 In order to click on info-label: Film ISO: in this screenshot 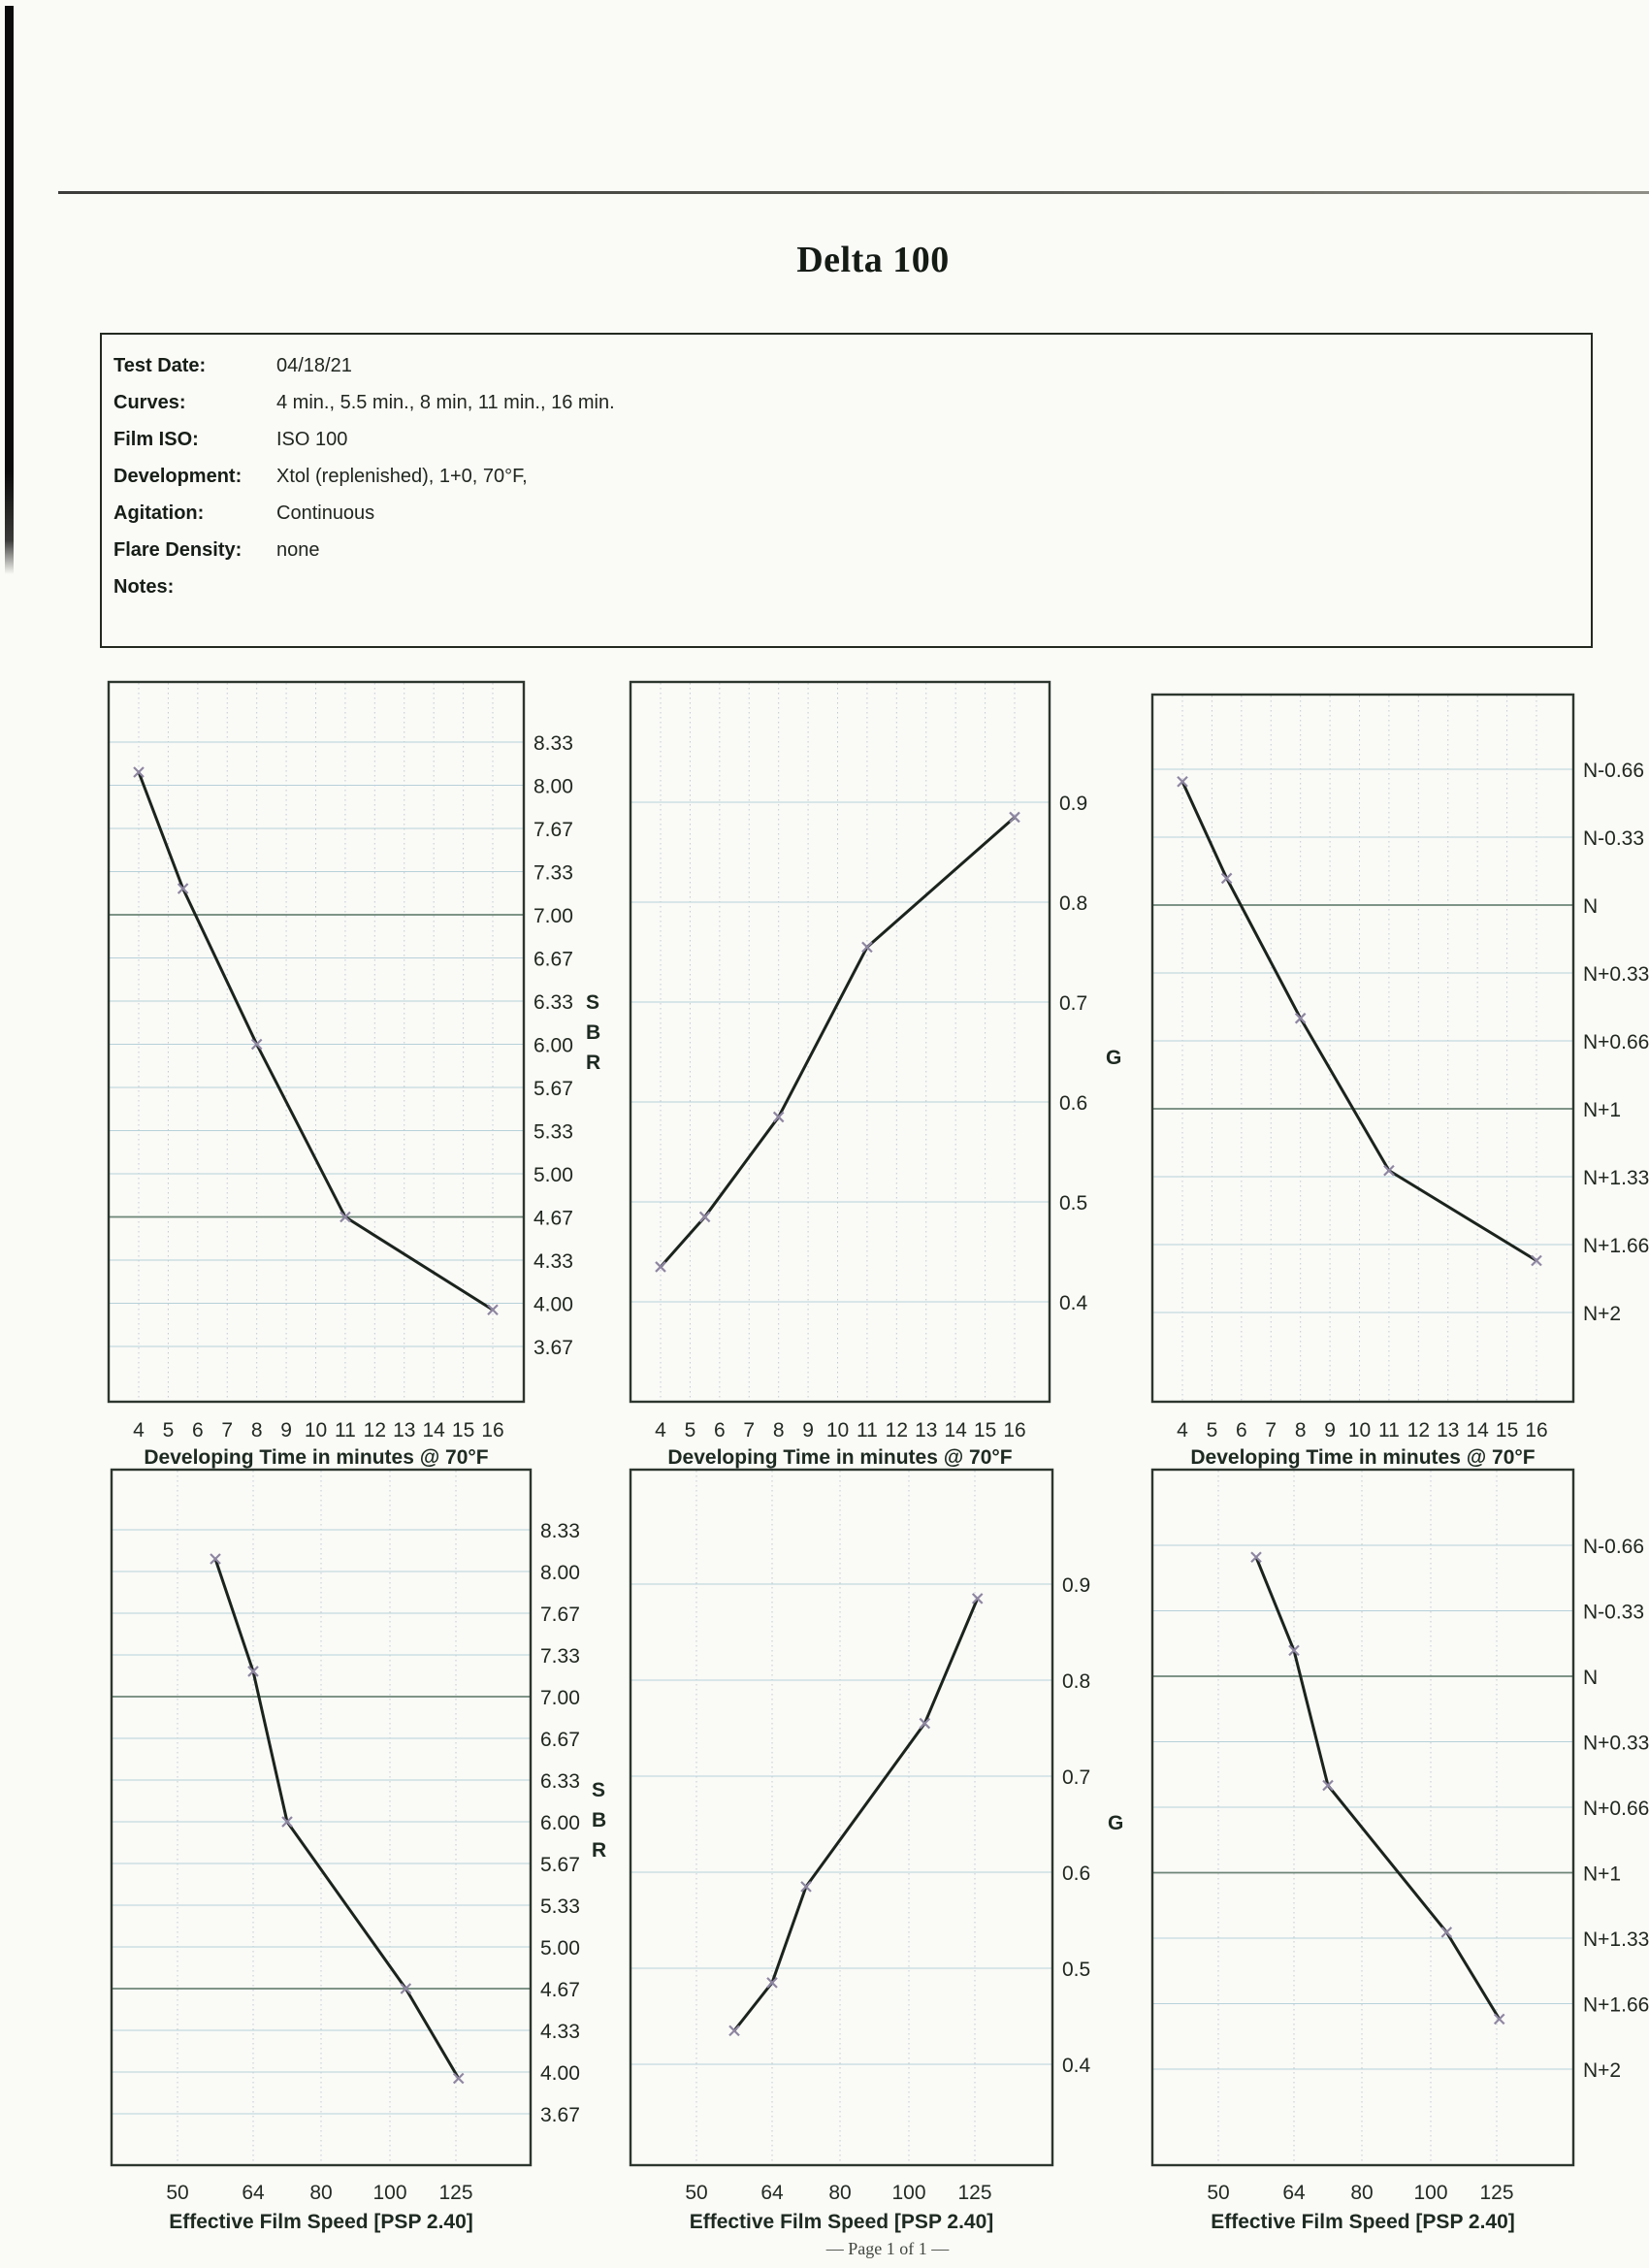, I will do `click(156, 439)`.